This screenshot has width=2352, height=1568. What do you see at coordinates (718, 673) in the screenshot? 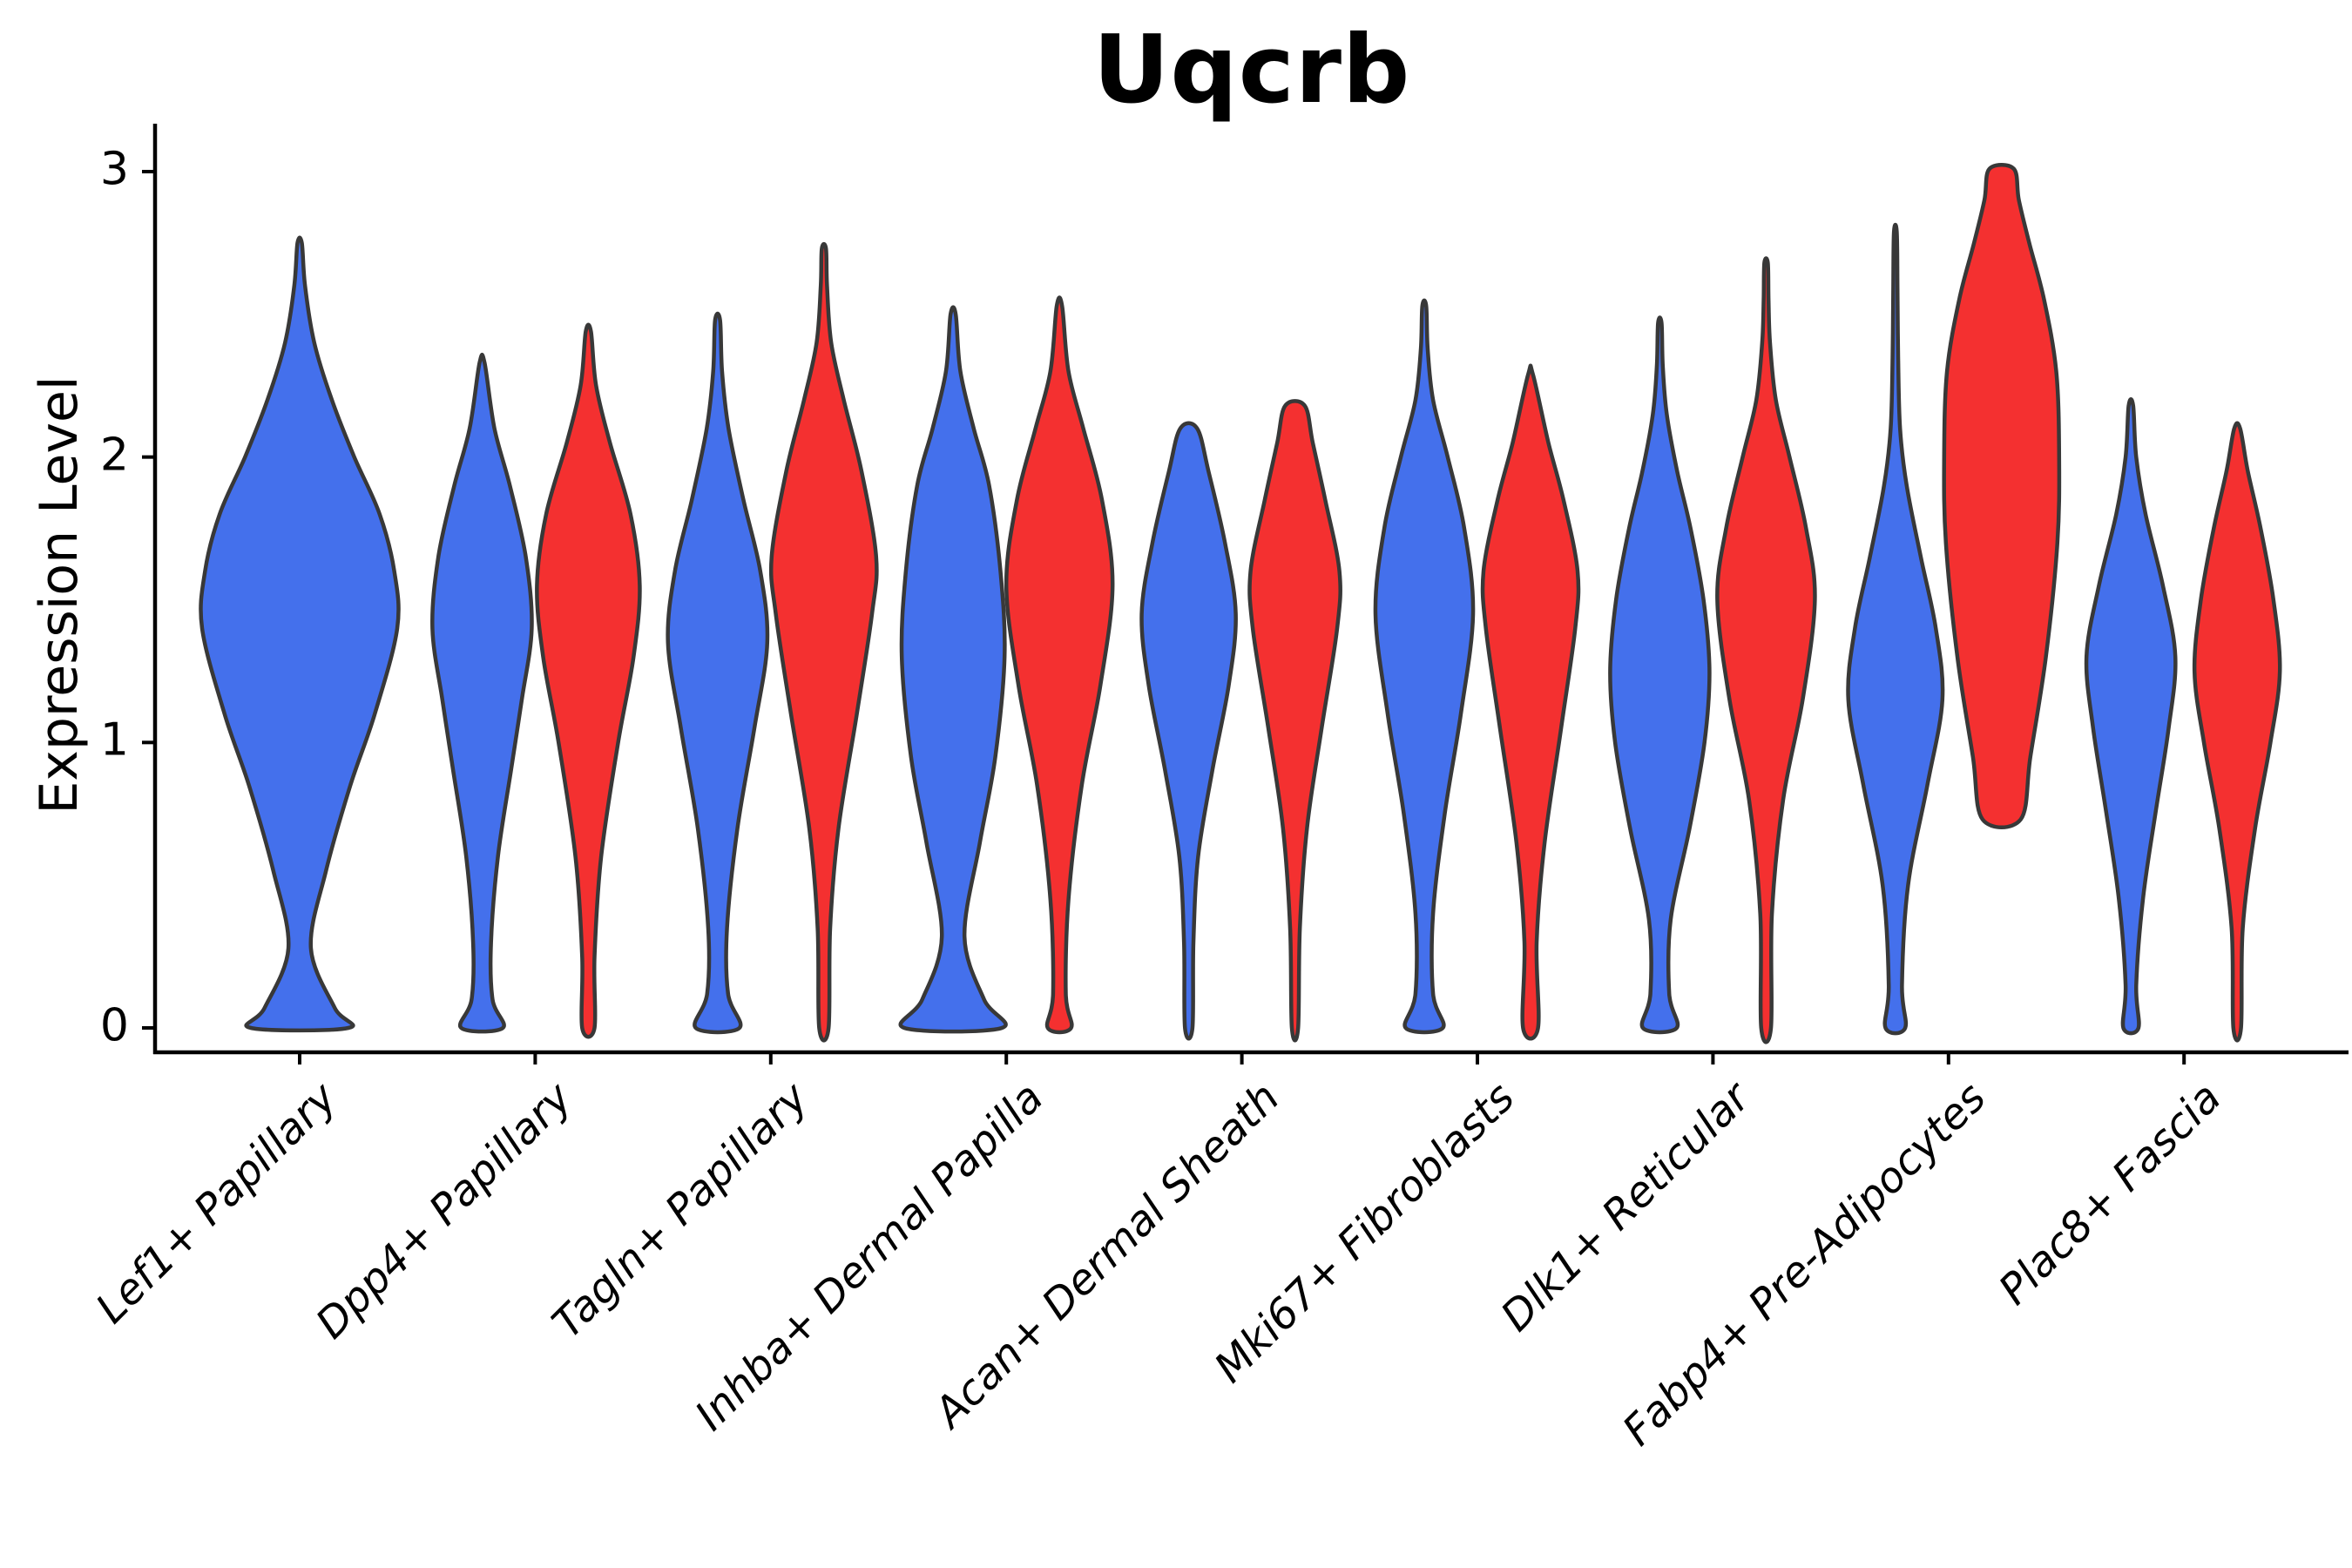
I see `violin-tagln-papillary-blue` at bounding box center [718, 673].